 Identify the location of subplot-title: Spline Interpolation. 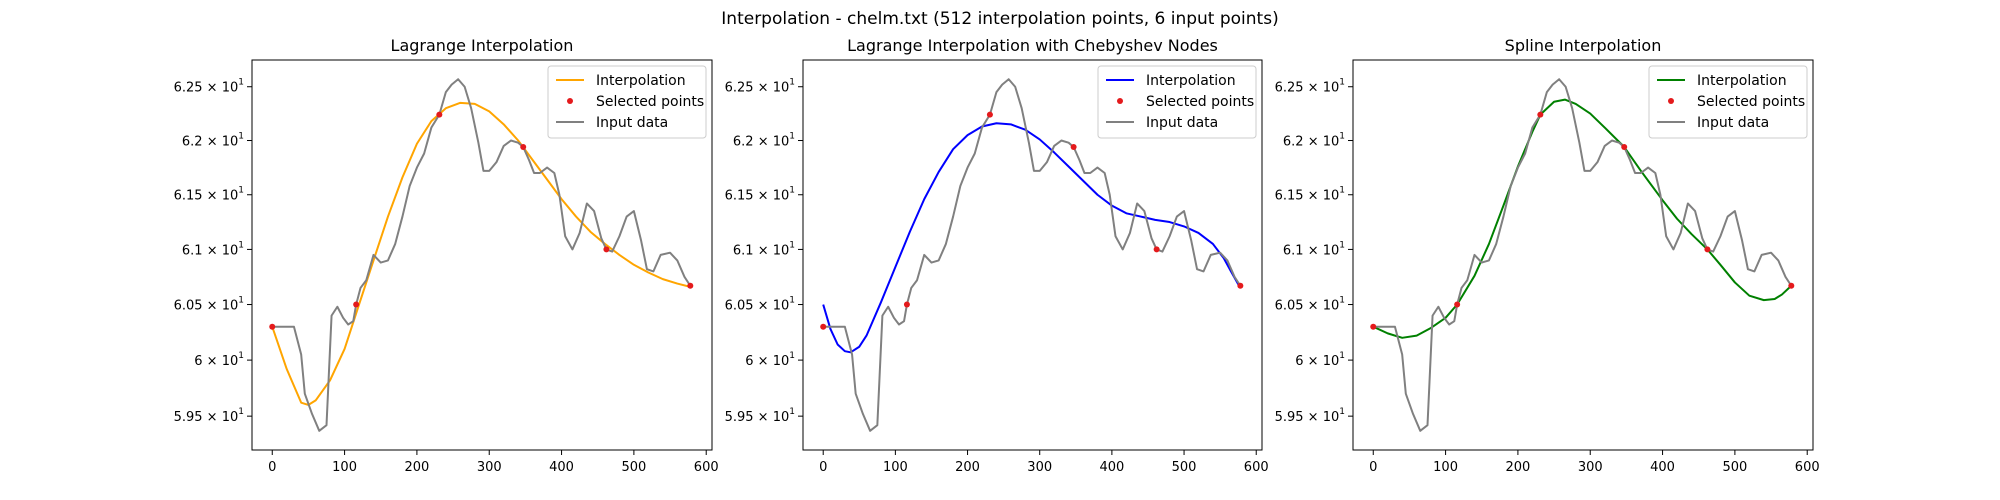
(1583, 45).